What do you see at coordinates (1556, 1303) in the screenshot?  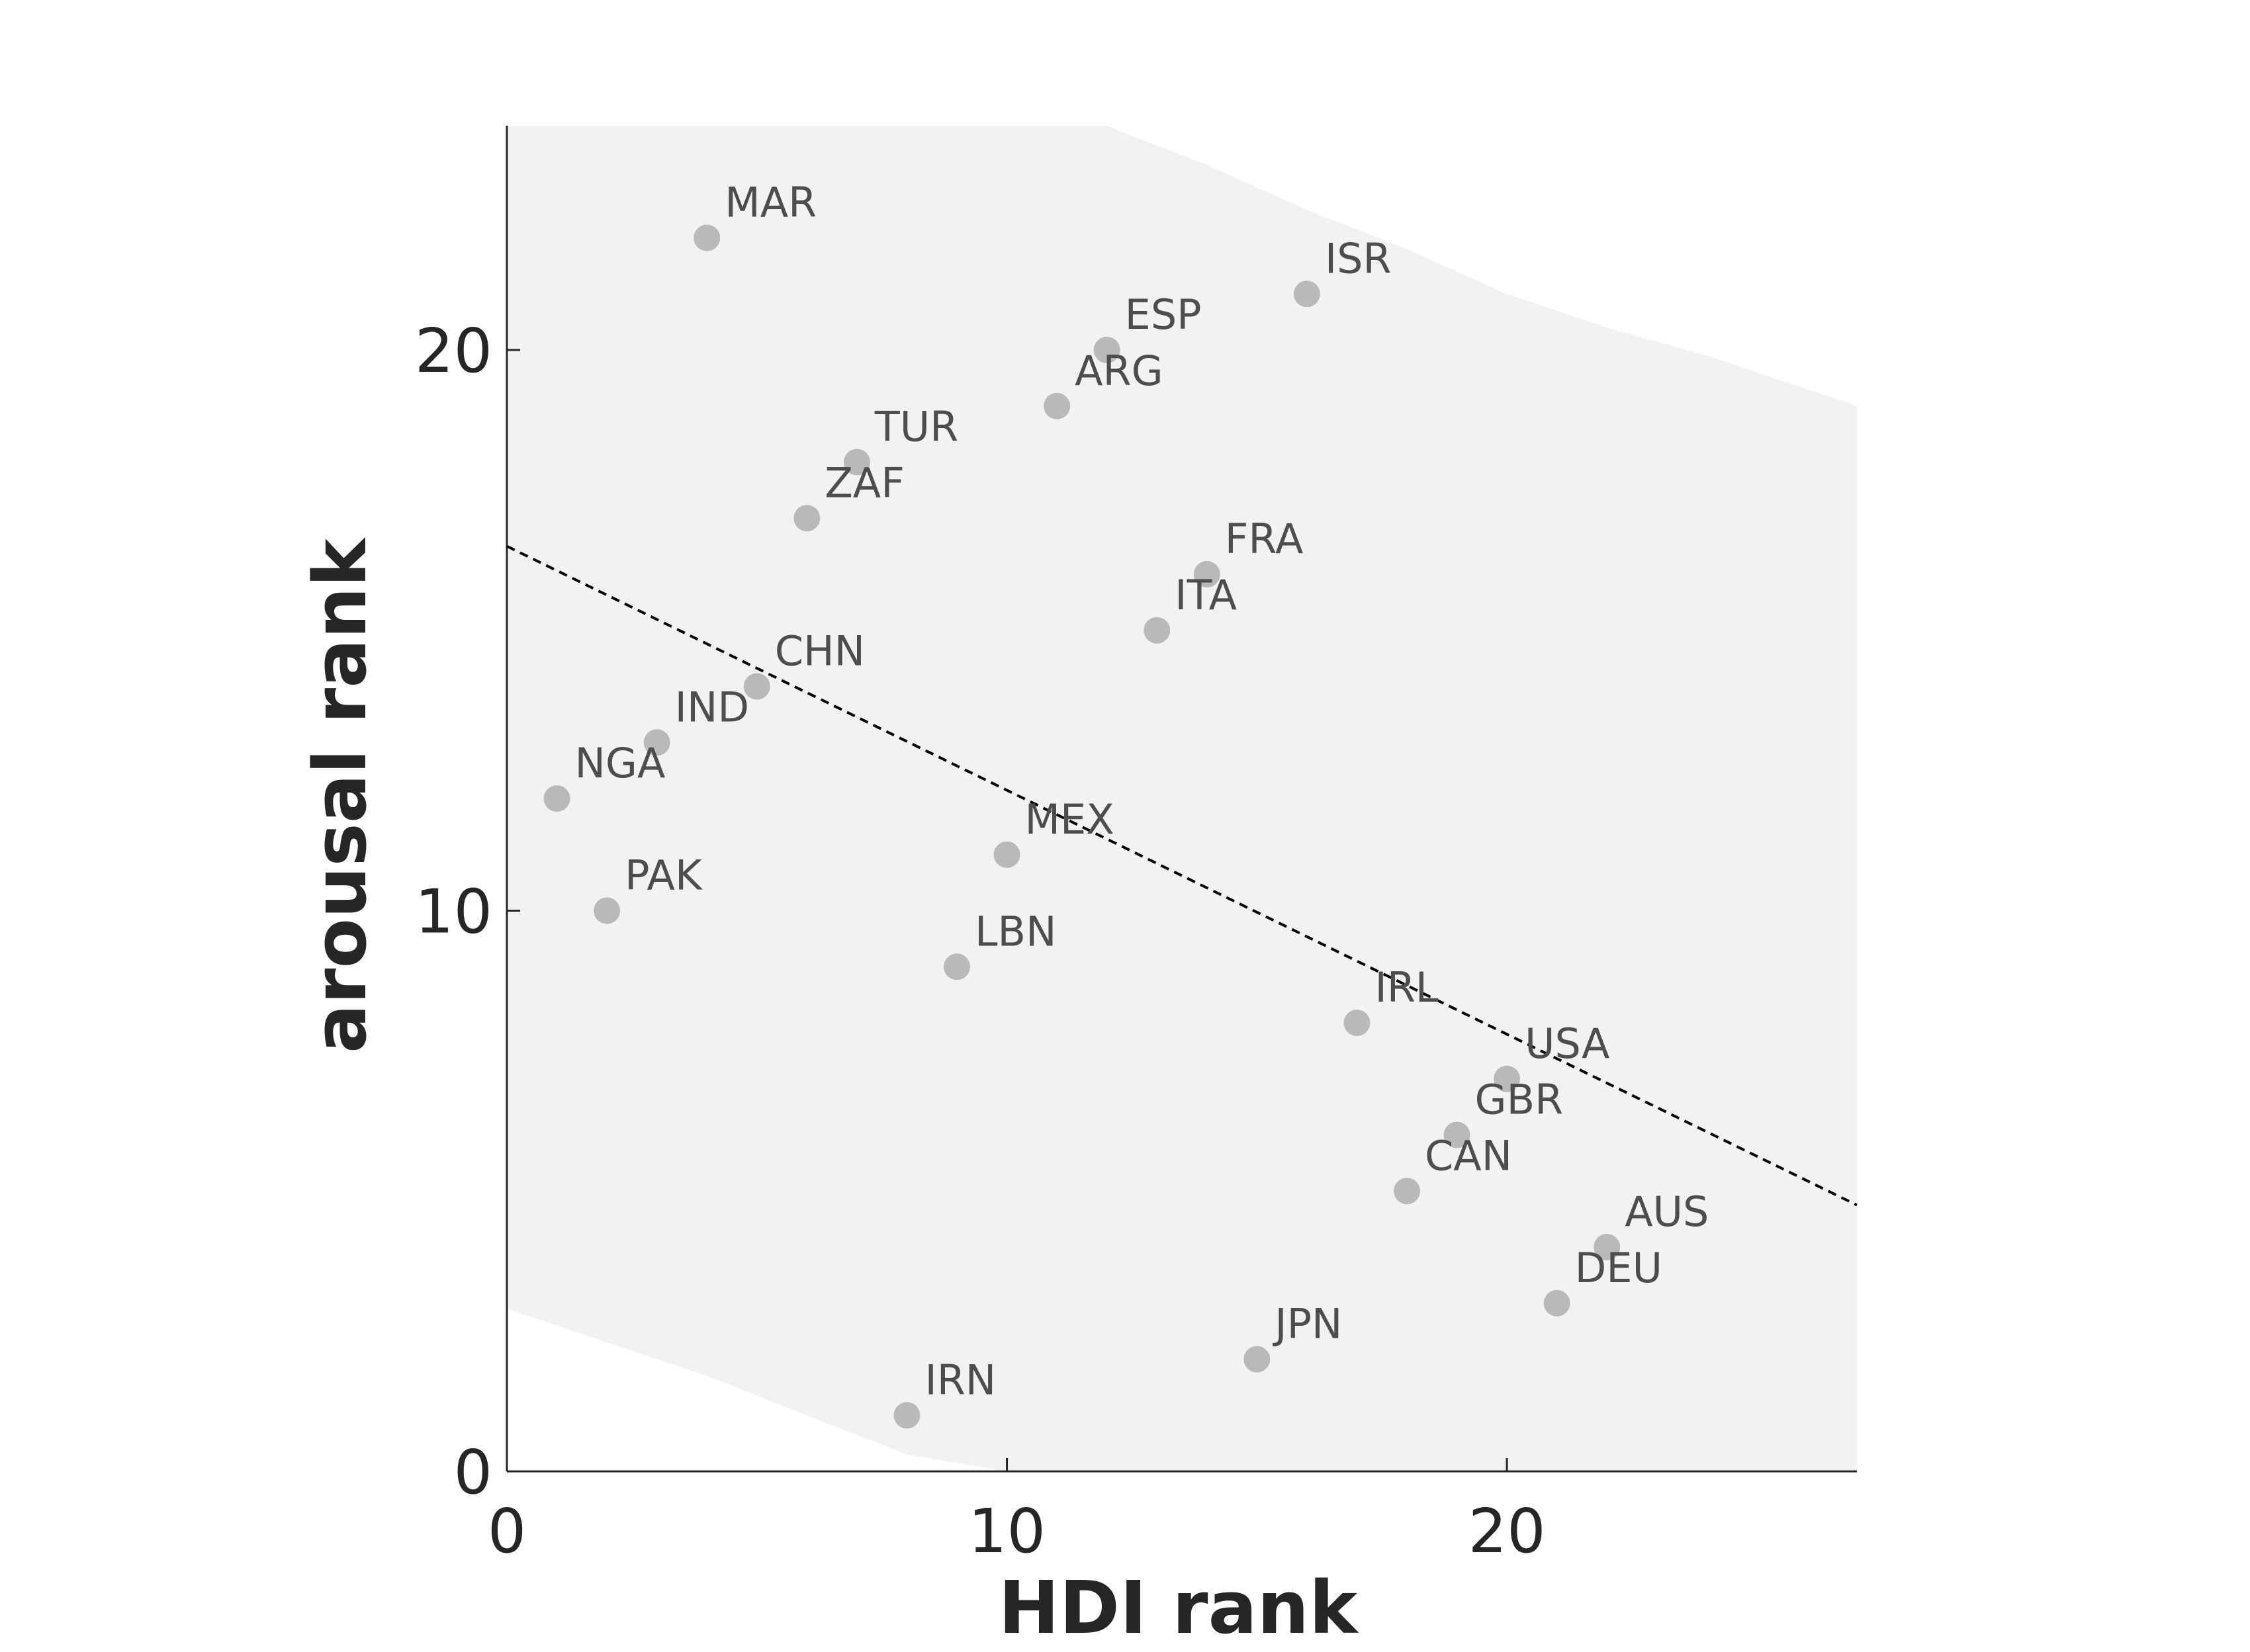 I see `data-point-deu` at bounding box center [1556, 1303].